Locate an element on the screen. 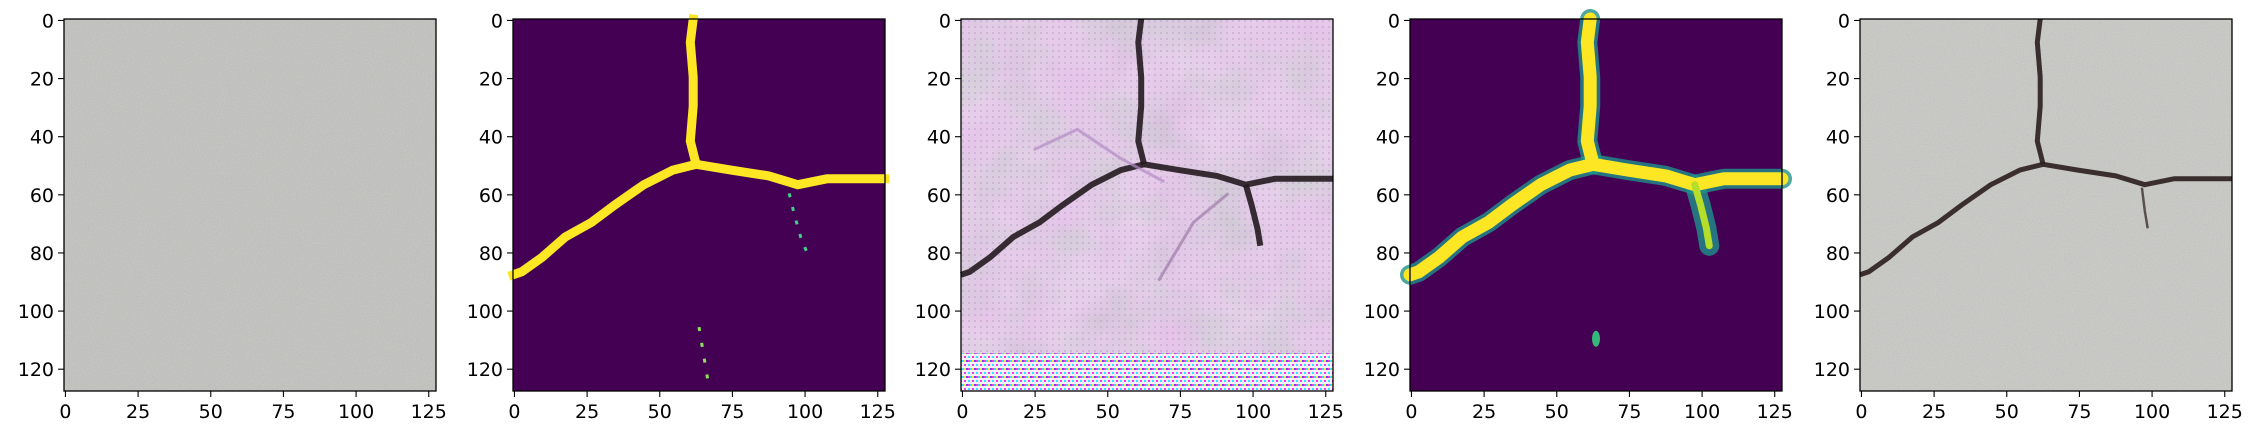 This screenshot has width=2259, height=440. crack-photo is located at coordinates (2045, 204).